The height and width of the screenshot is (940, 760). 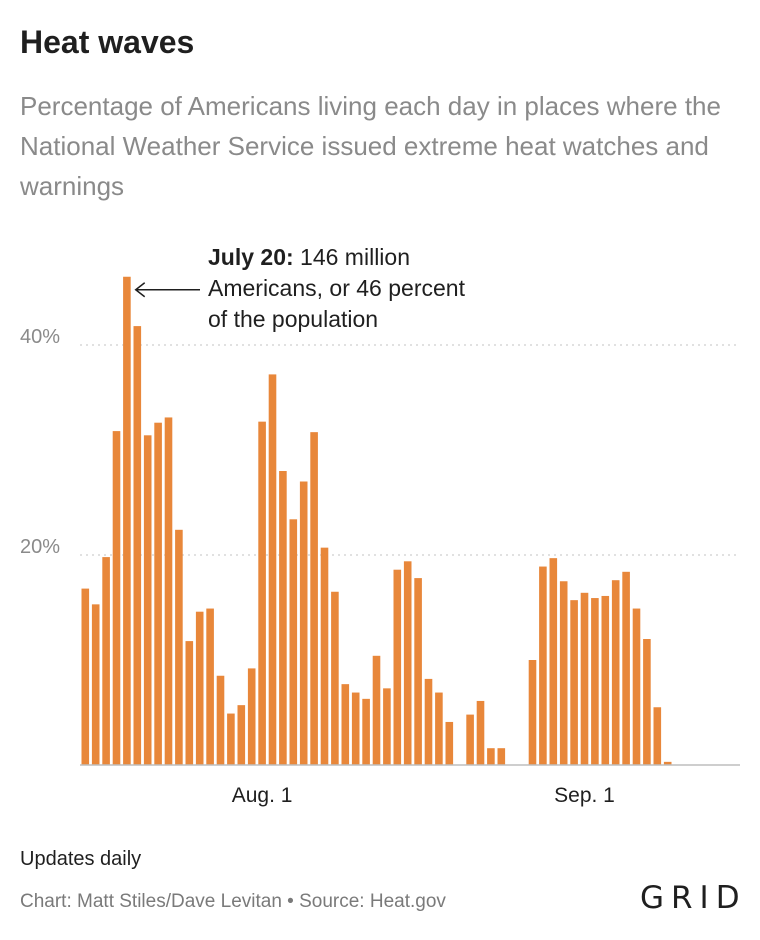 I want to click on annotation-line: Americans, or 46 percent, so click(x=337, y=288).